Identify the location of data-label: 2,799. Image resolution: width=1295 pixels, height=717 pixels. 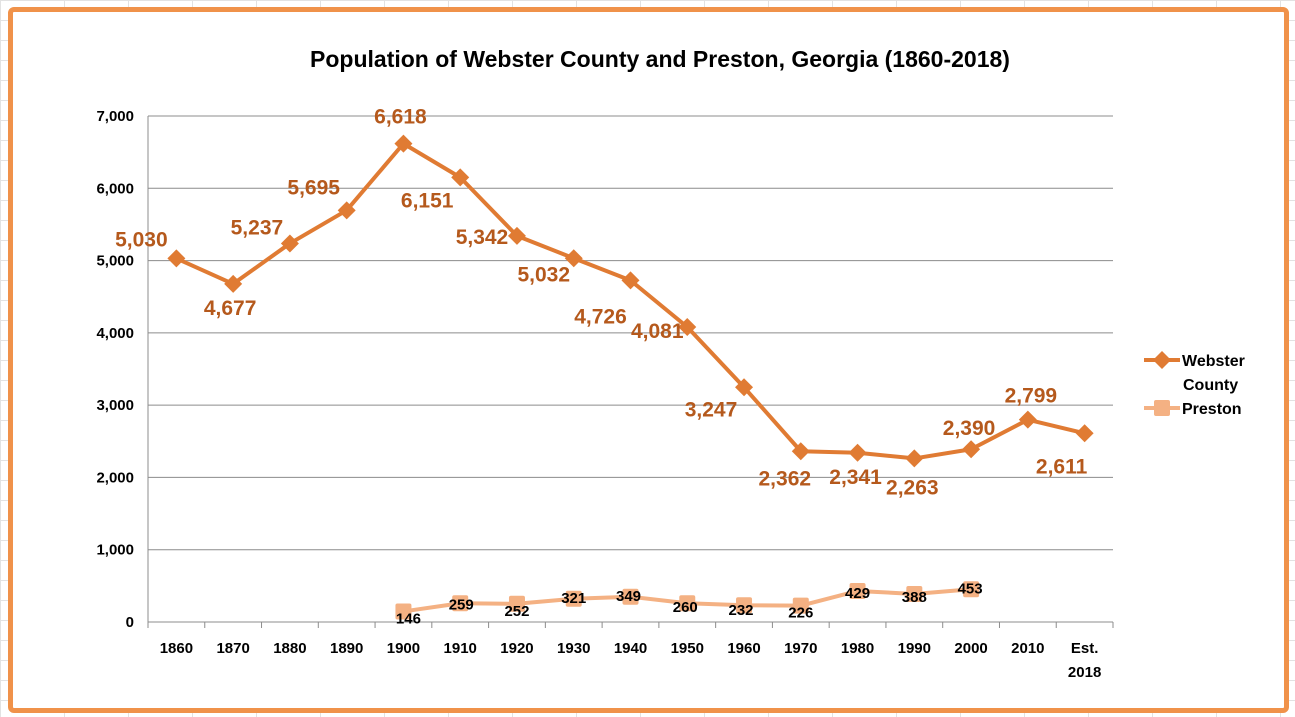
(1031, 396).